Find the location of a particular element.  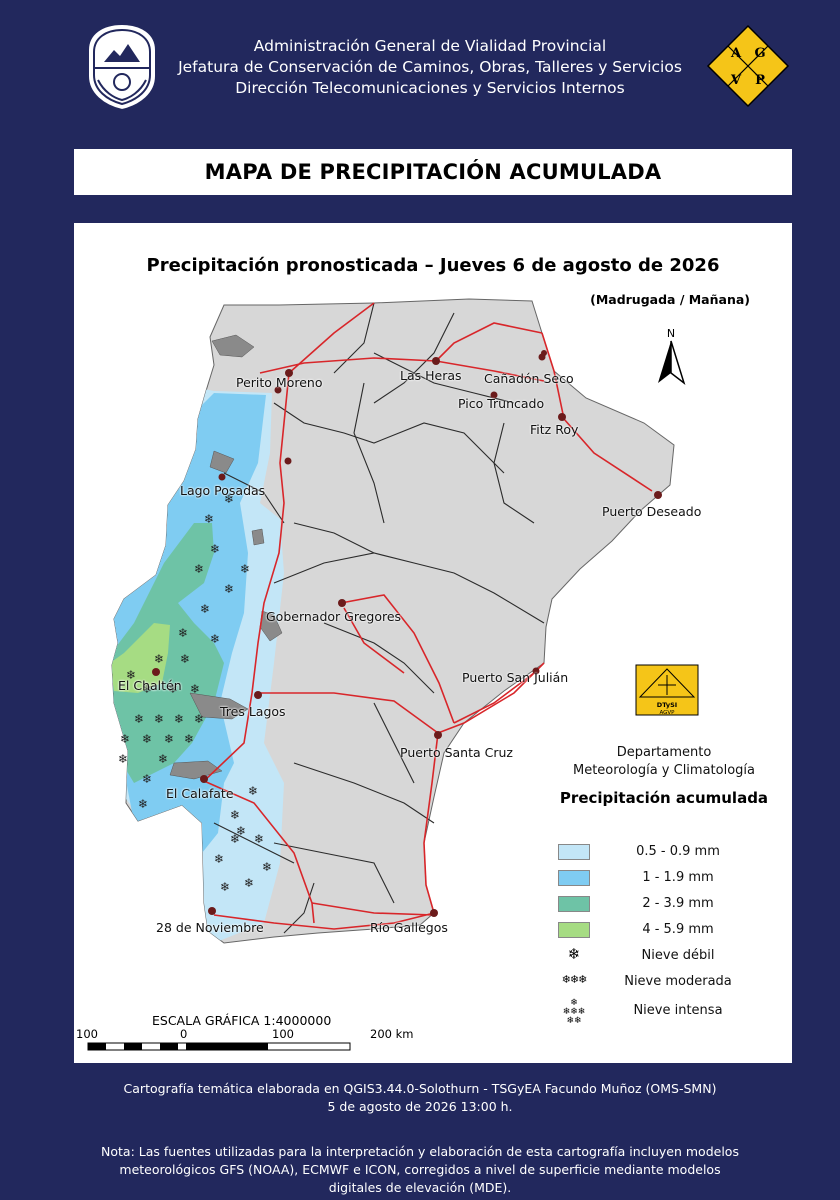

agvp-letter-a: A is located at coordinates (736, 53).